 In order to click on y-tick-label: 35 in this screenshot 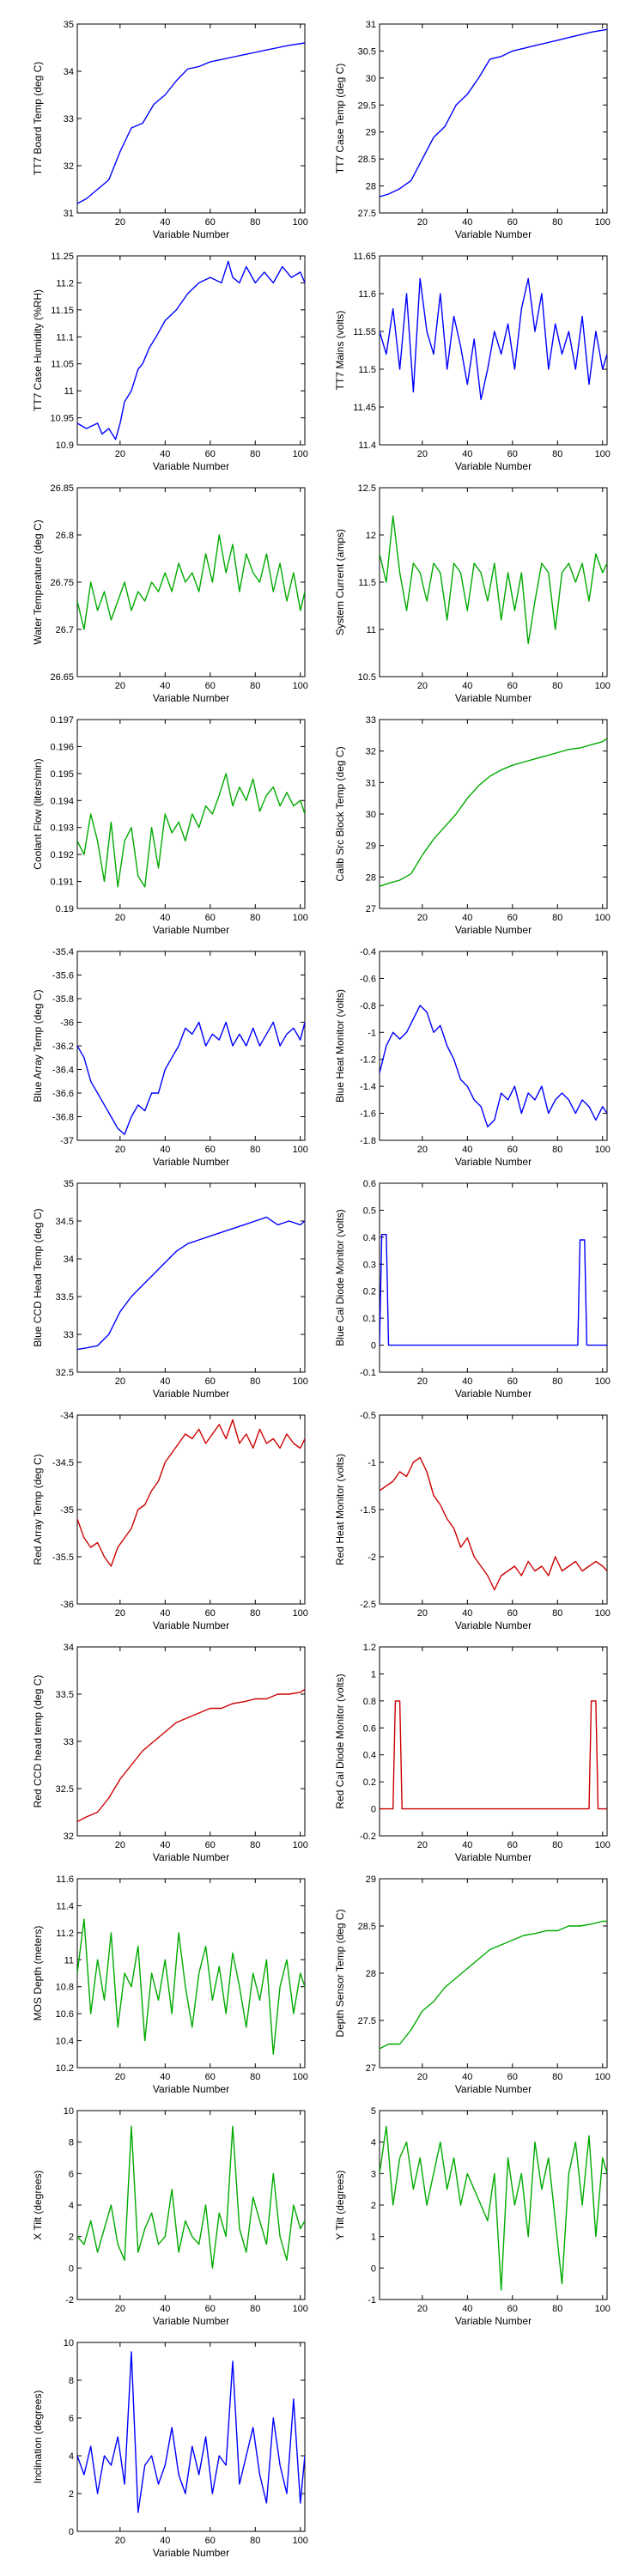, I will do `click(69, 1184)`.